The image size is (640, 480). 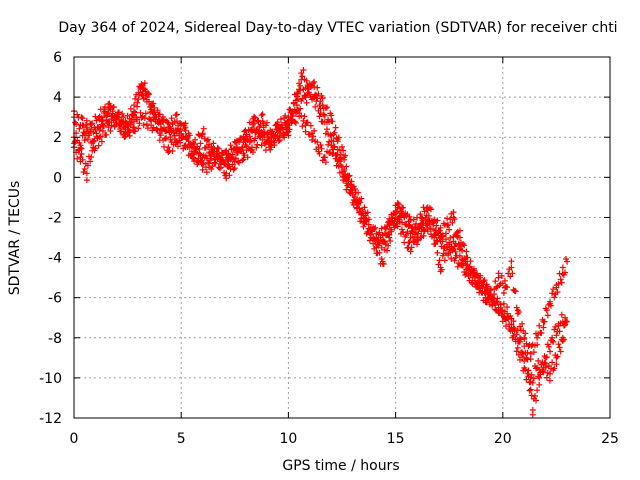 What do you see at coordinates (340, 466) in the screenshot?
I see `x-axis-label: GPS time / hours` at bounding box center [340, 466].